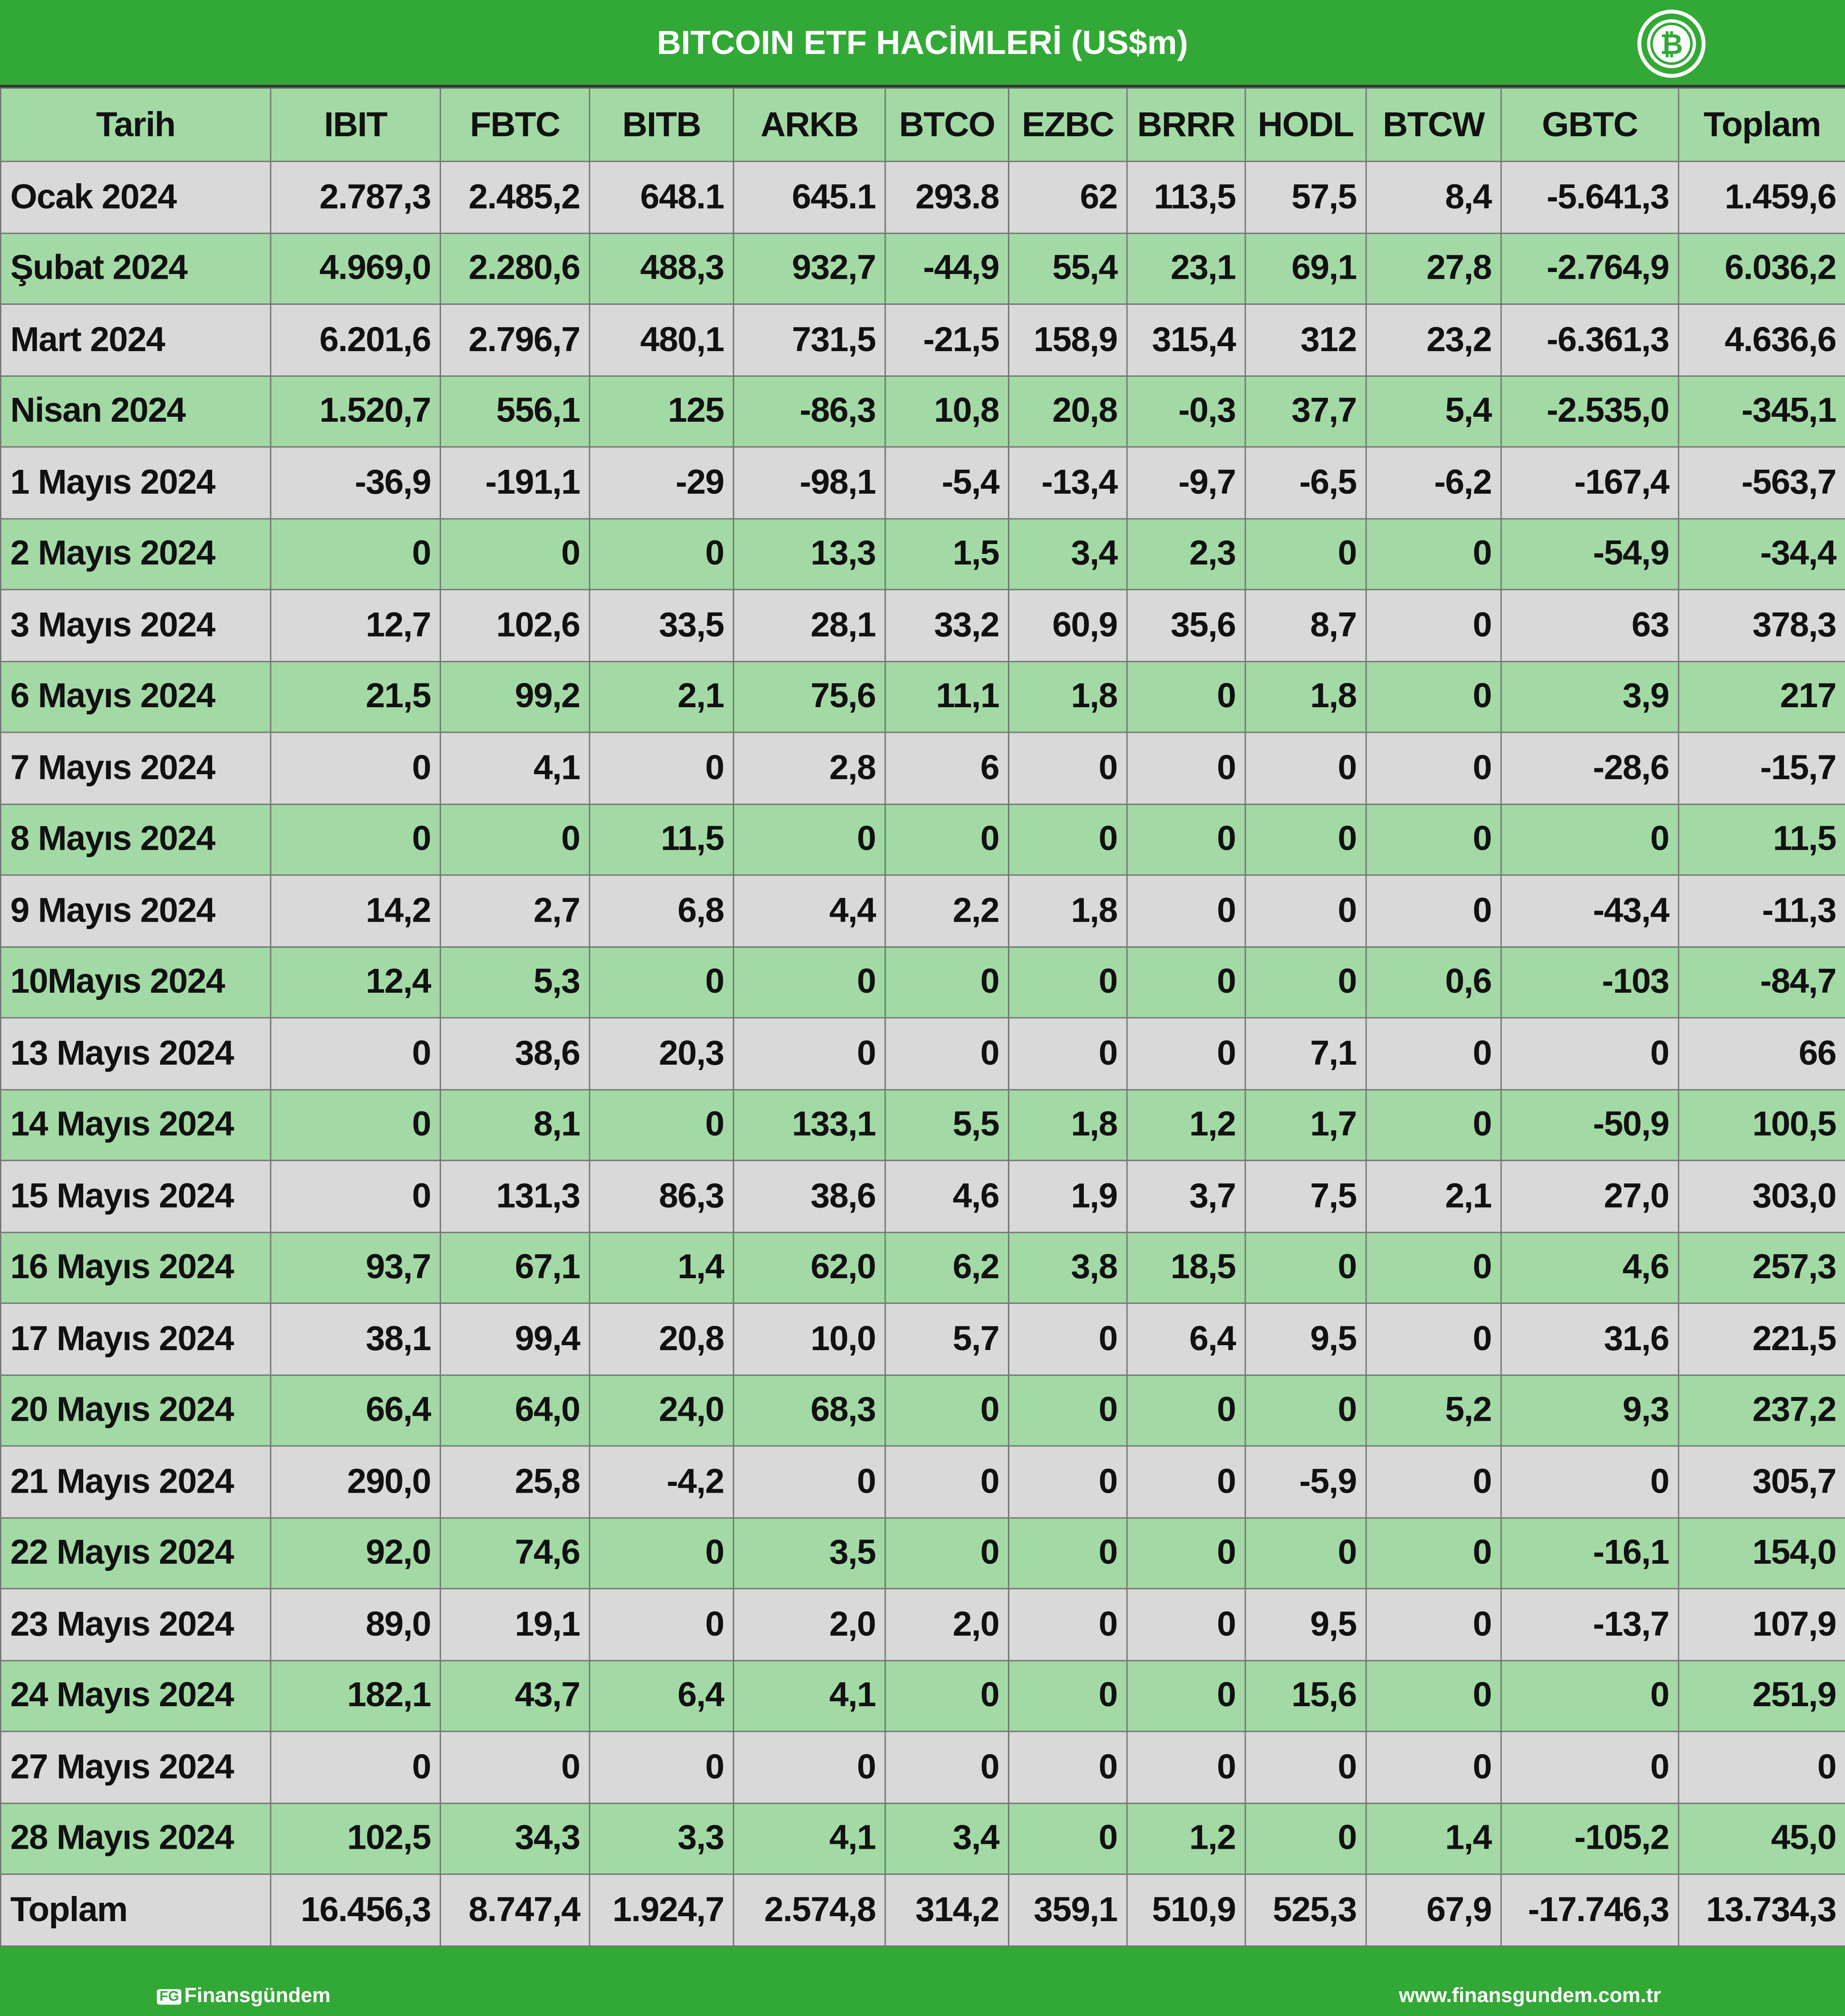 Image resolution: width=1845 pixels, height=2016 pixels. Describe the element at coordinates (810, 339) in the screenshot. I see `value-cell: 731,5` at that location.